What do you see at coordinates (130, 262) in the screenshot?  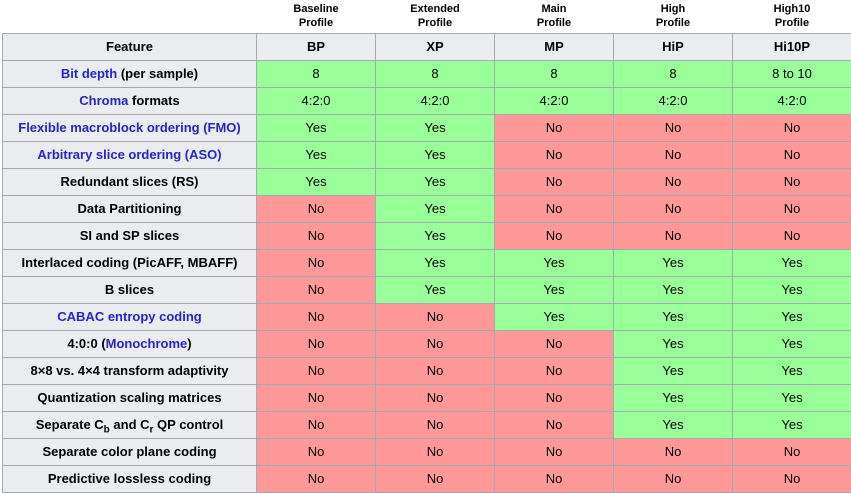 I see `feature-text: Interlaced coding (PicAFF, MBAFF)` at bounding box center [130, 262].